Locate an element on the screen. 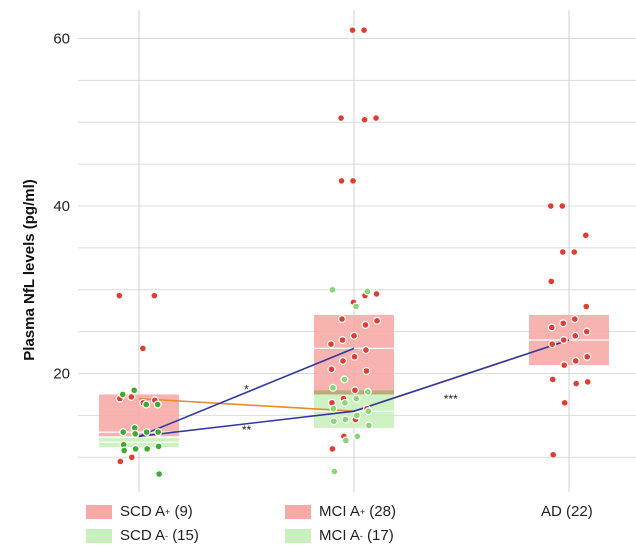 The height and width of the screenshot is (547, 636). legend-item-ad: AD (22) is located at coordinates (567, 511).